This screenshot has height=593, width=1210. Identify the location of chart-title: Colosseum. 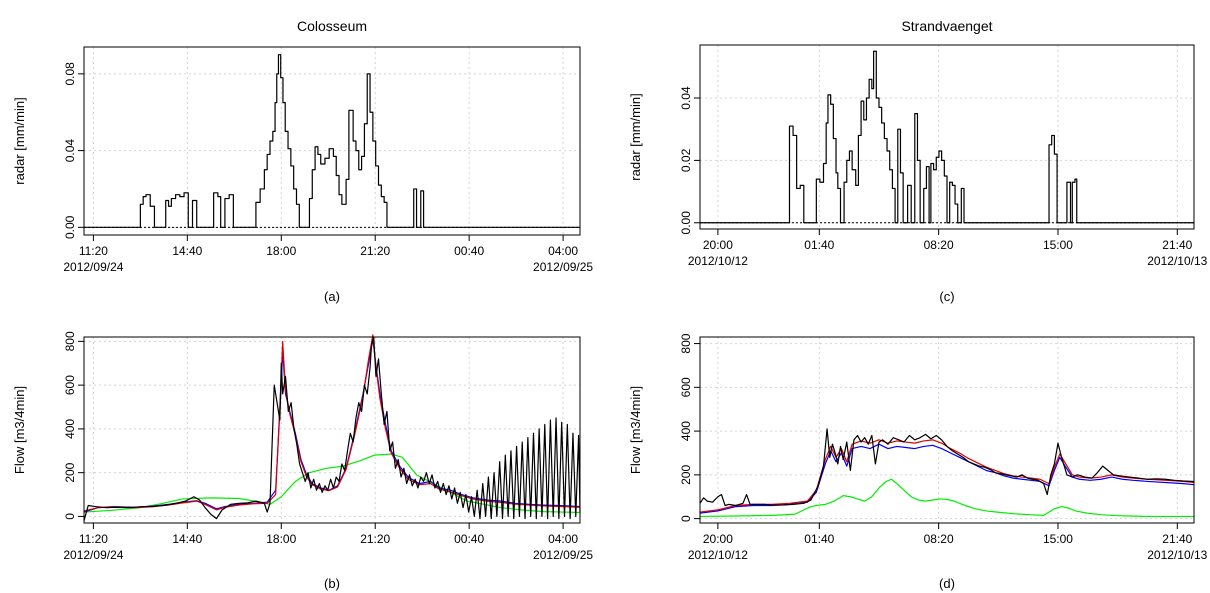
(332, 26).